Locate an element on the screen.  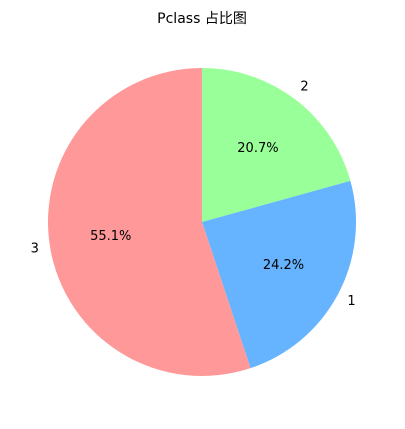
slice-category-label: 3 is located at coordinates (35, 249).